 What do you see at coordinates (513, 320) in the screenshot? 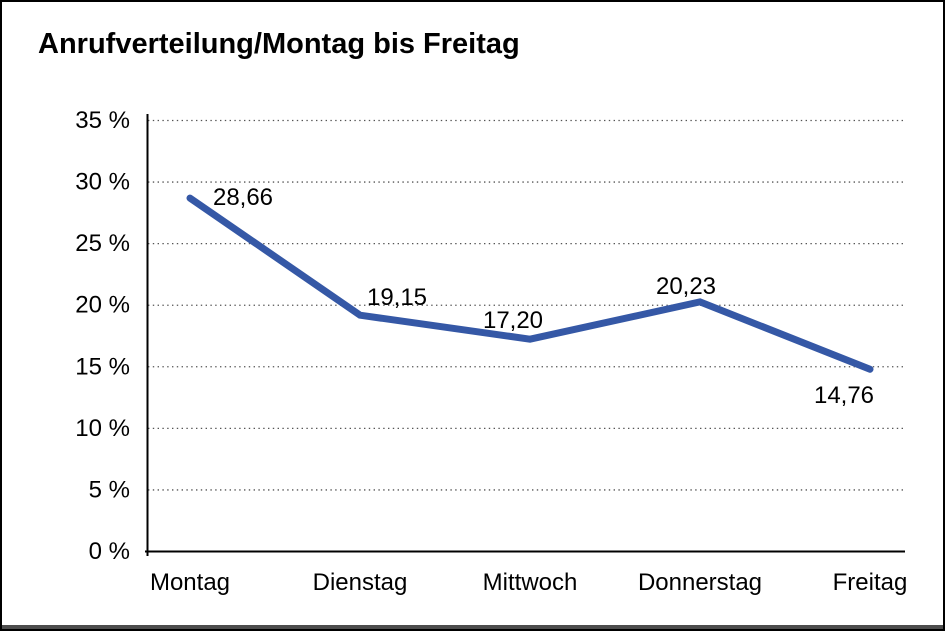
I see `data-value-label: 17,20` at bounding box center [513, 320].